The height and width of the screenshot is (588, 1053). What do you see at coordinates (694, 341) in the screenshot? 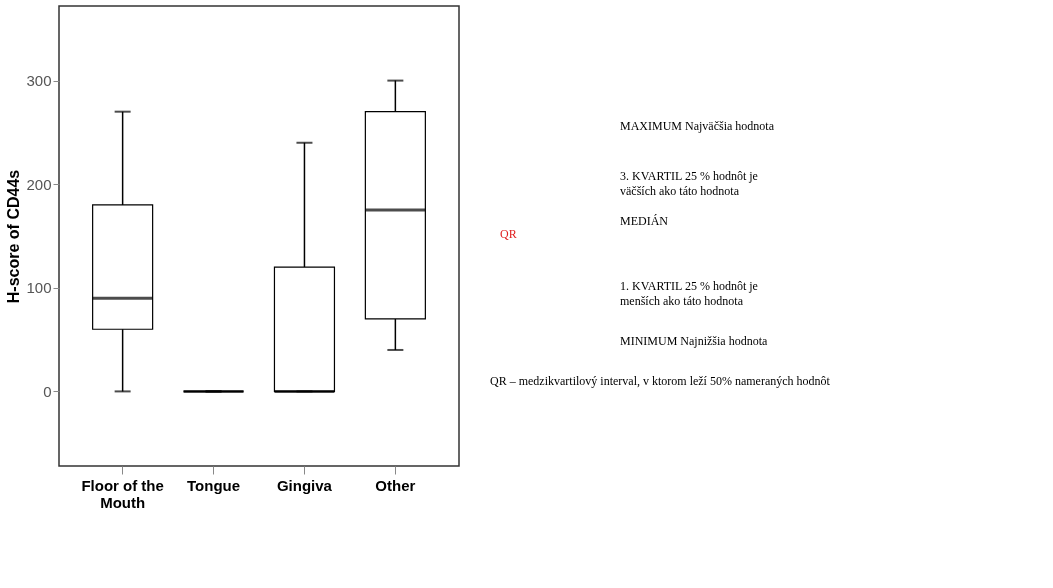
I see `text: MINIMUM Najnižšia hodnota` at bounding box center [694, 341].